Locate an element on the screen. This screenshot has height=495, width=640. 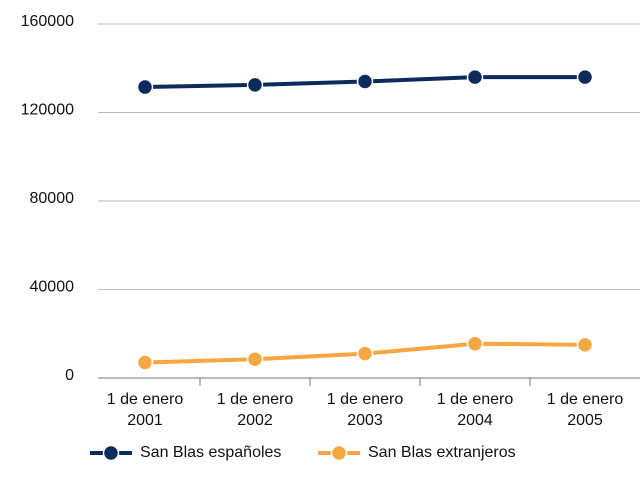
y-tick-label: 160000 is located at coordinates (47, 21).